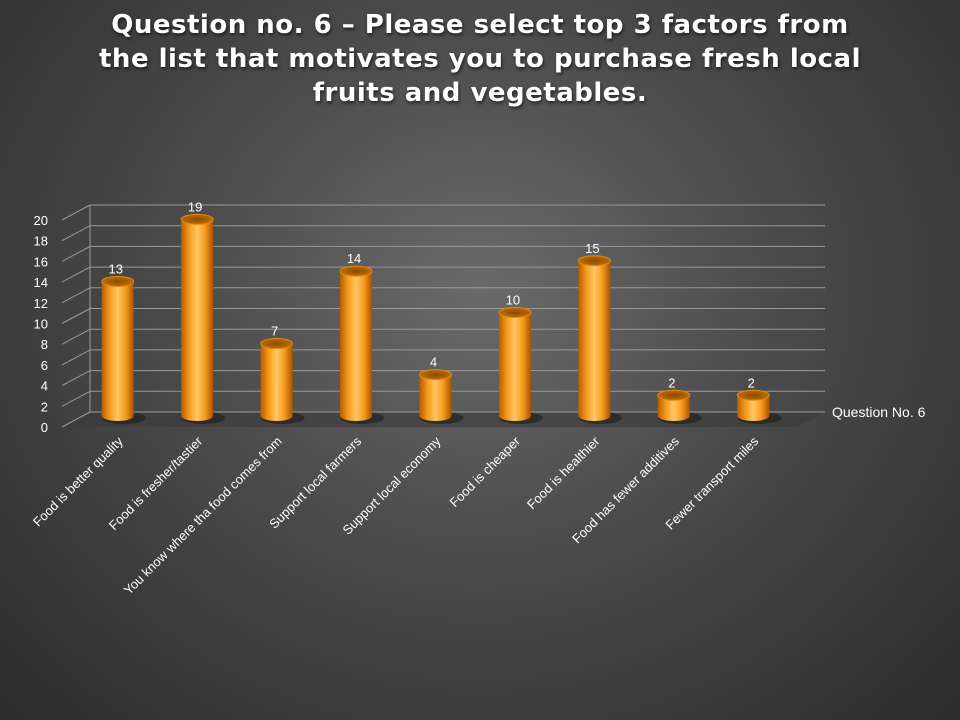 This screenshot has width=960, height=720. Describe the element at coordinates (44, 365) in the screenshot. I see `y-tick-label: 6` at that location.